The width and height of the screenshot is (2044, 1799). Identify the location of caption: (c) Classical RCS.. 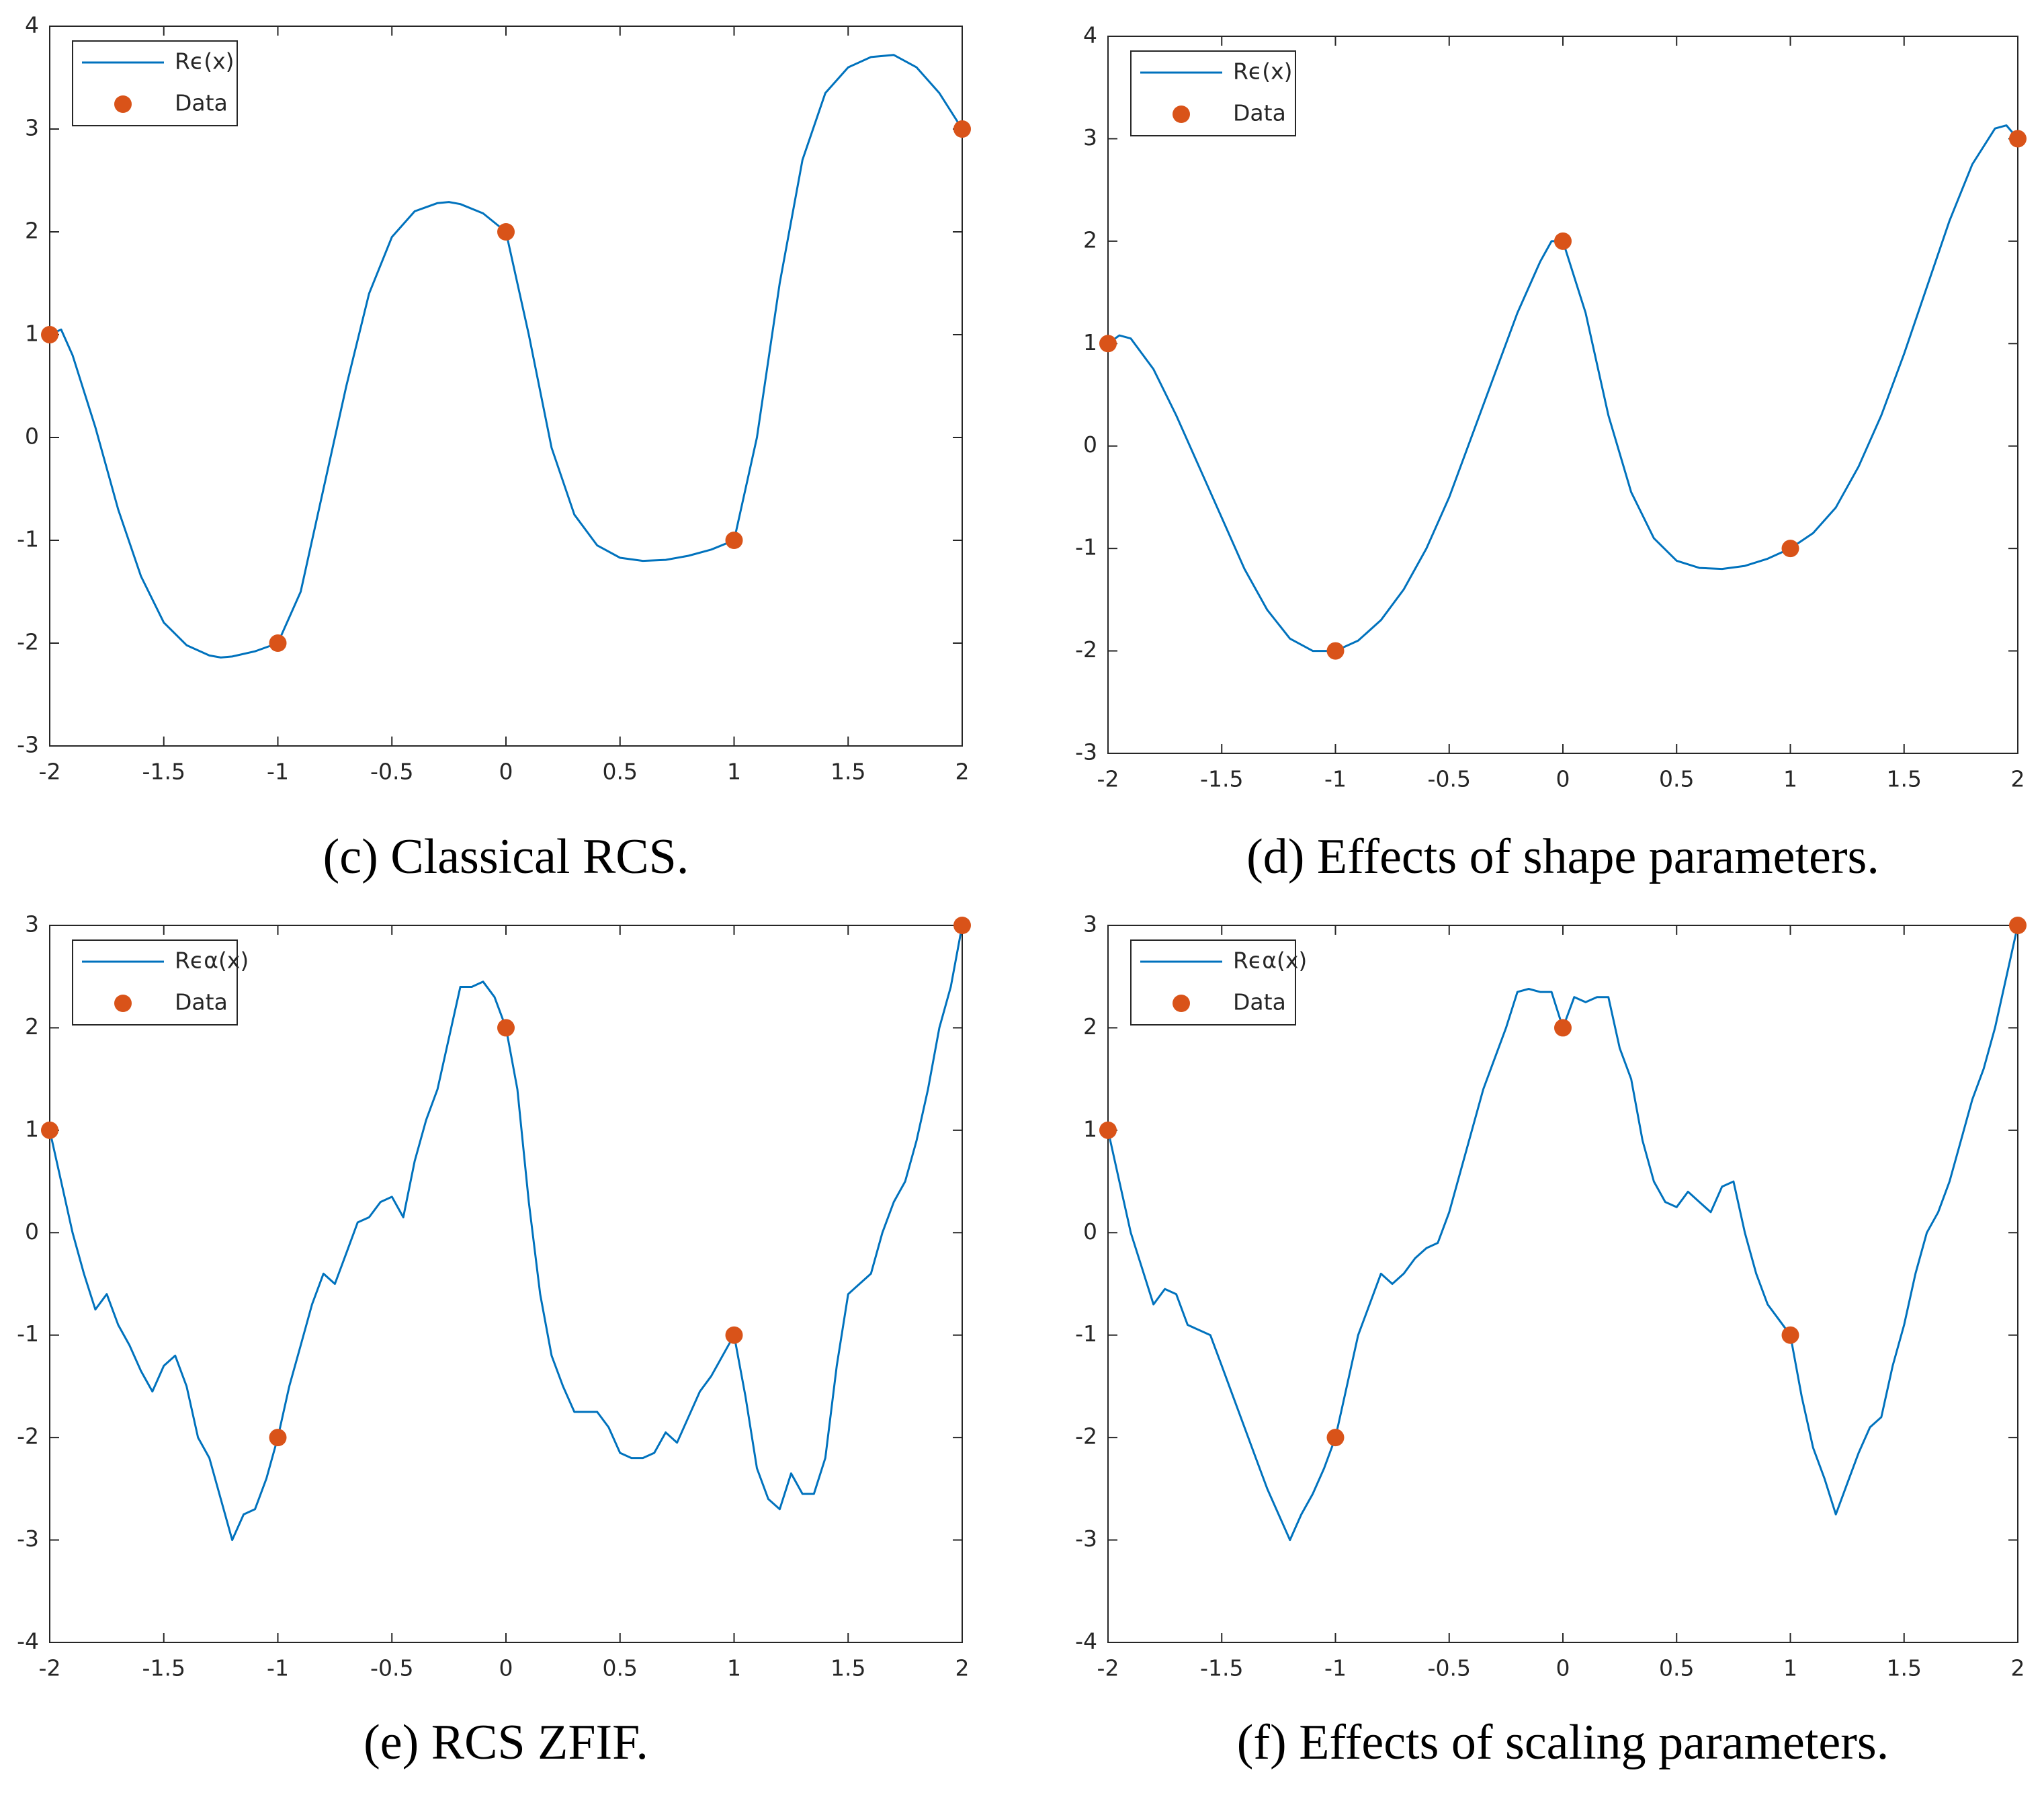
(506, 857).